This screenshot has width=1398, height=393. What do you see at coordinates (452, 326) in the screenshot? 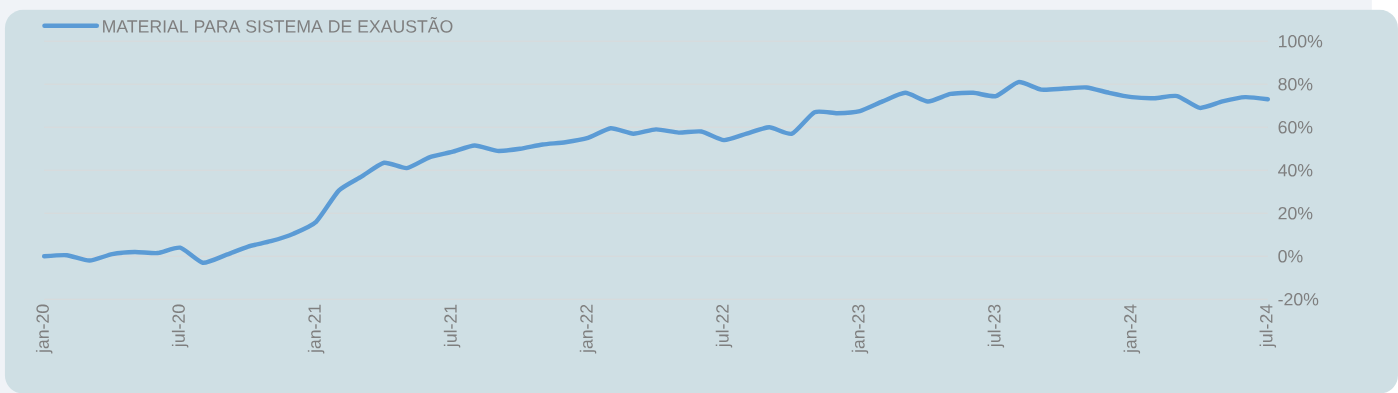
I see `x-tick-label: jul-21` at bounding box center [452, 326].